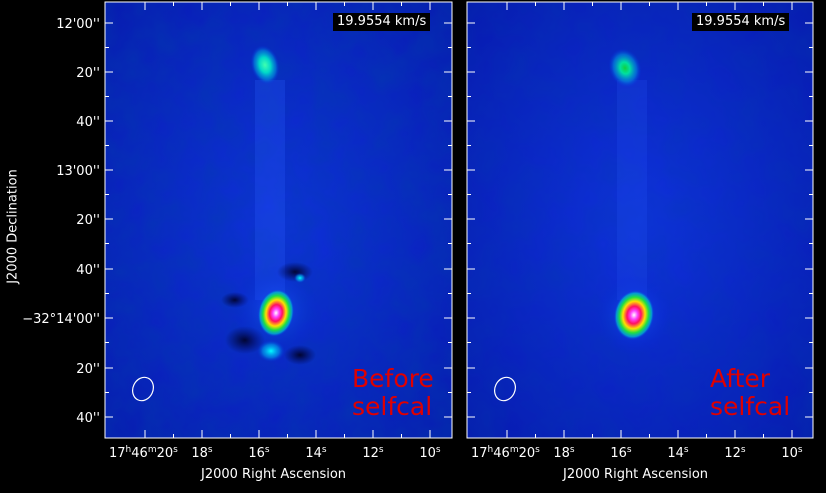  I want to click on y-tick-label: 13'00'', so click(78, 171).